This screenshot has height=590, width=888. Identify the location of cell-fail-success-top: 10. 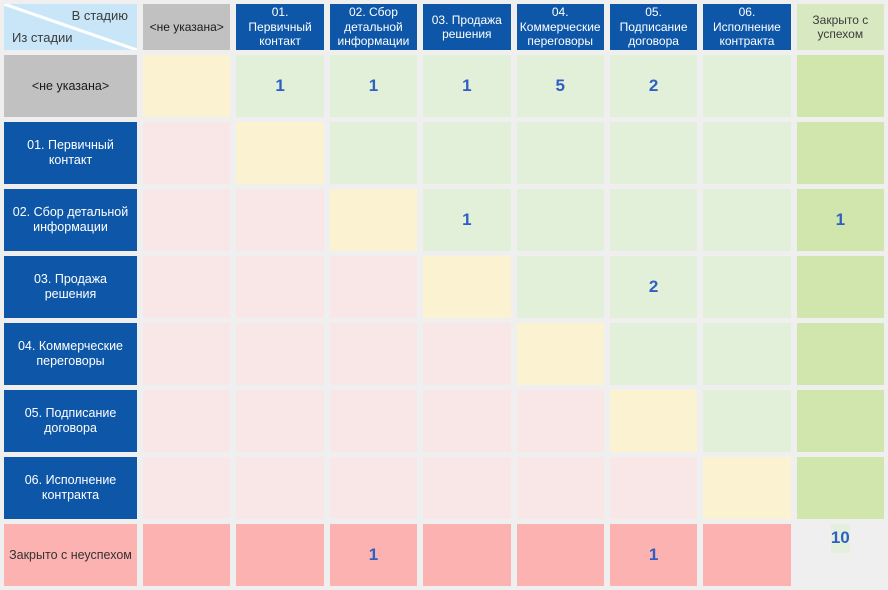
(840, 538).